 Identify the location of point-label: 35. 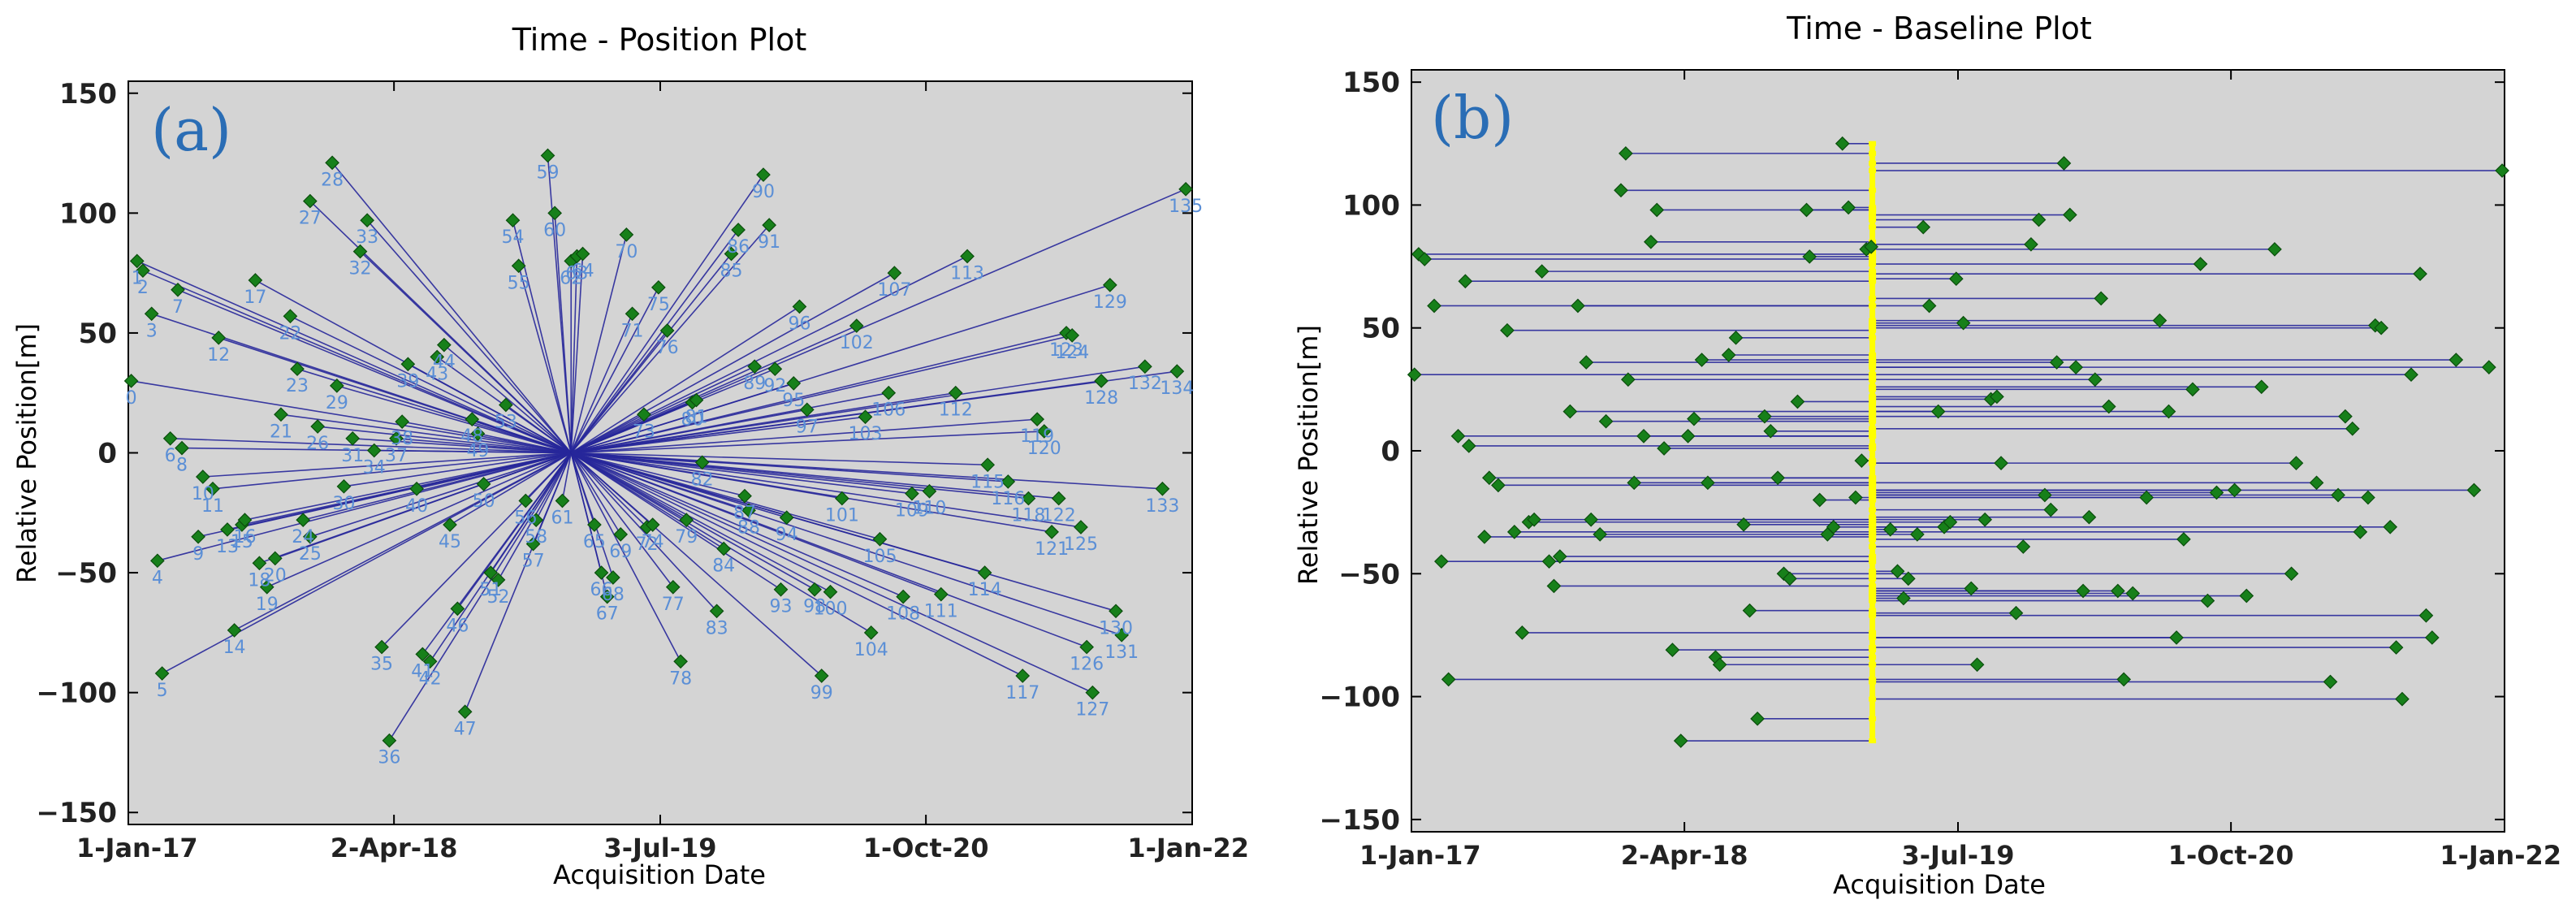
(382, 665).